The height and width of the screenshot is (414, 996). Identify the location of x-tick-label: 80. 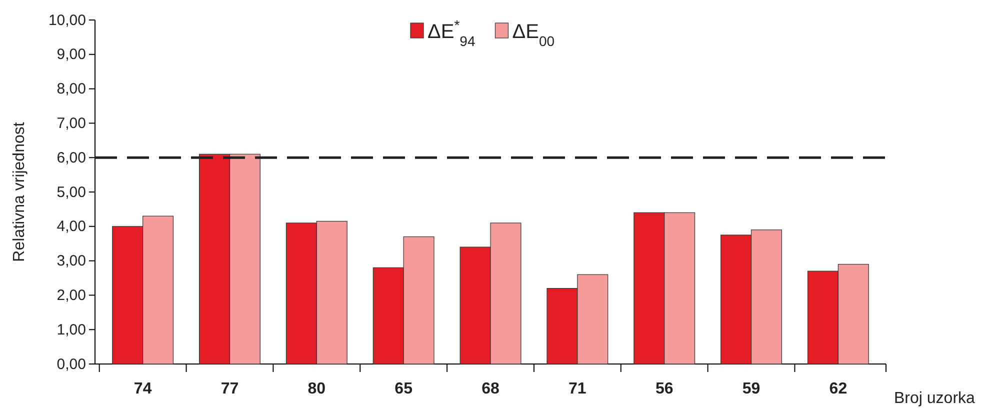
(317, 389).